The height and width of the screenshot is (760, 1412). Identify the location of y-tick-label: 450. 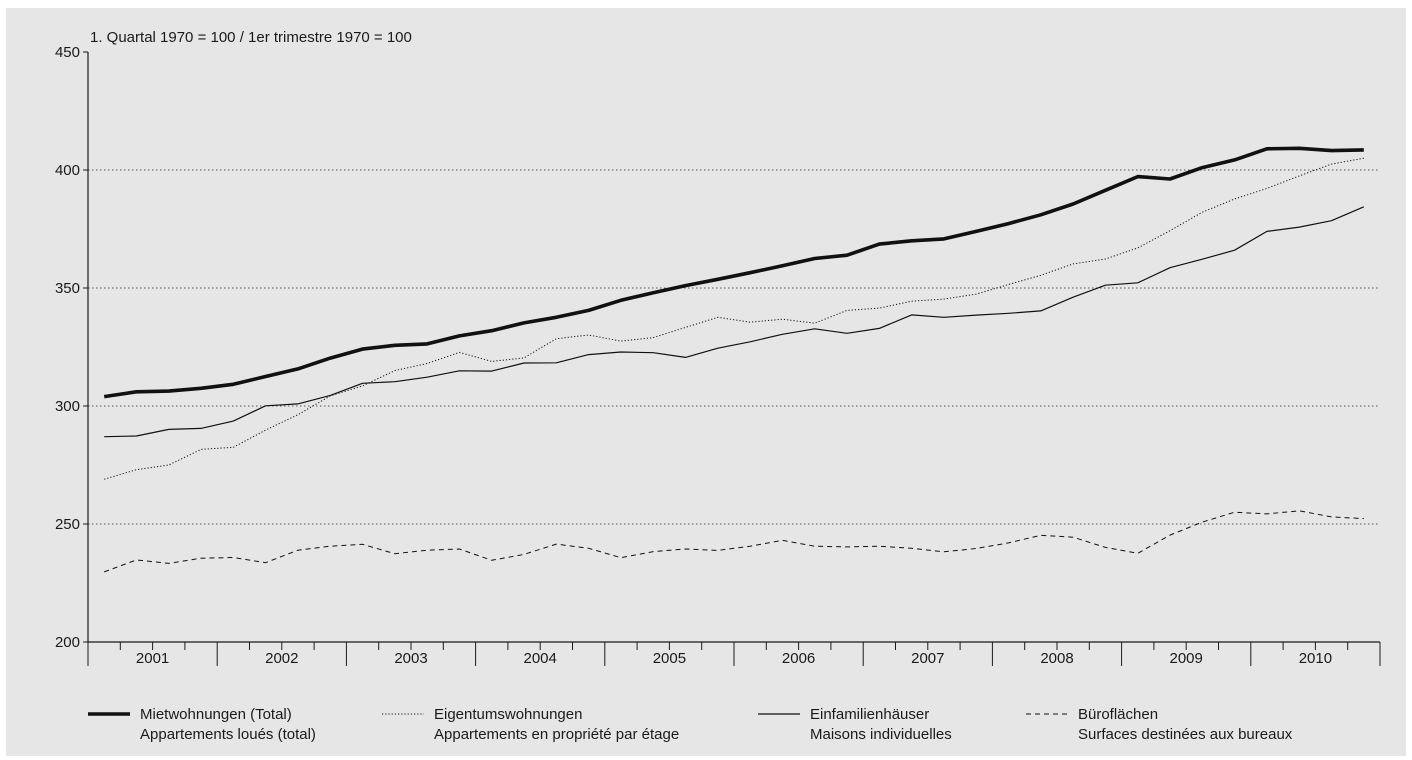
(67, 52).